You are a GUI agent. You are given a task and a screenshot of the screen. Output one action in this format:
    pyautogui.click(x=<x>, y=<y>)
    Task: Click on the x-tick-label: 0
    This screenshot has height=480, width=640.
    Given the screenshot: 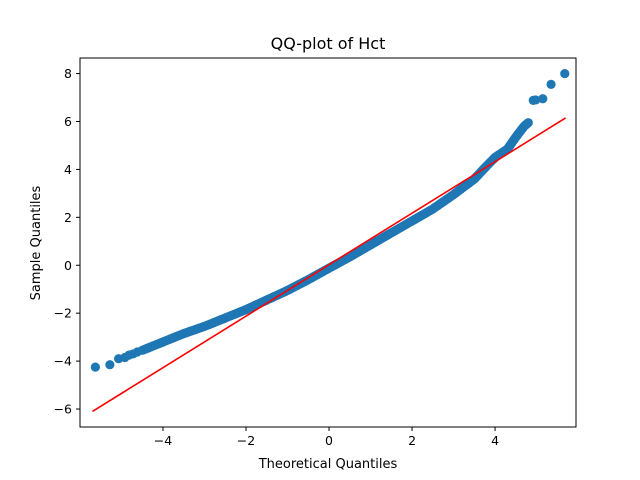 What is the action you would take?
    pyautogui.click(x=329, y=440)
    